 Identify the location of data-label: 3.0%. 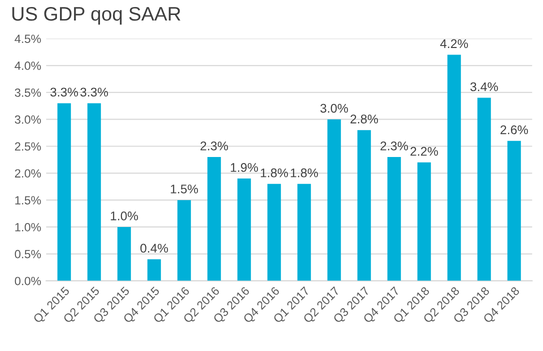
(334, 108).